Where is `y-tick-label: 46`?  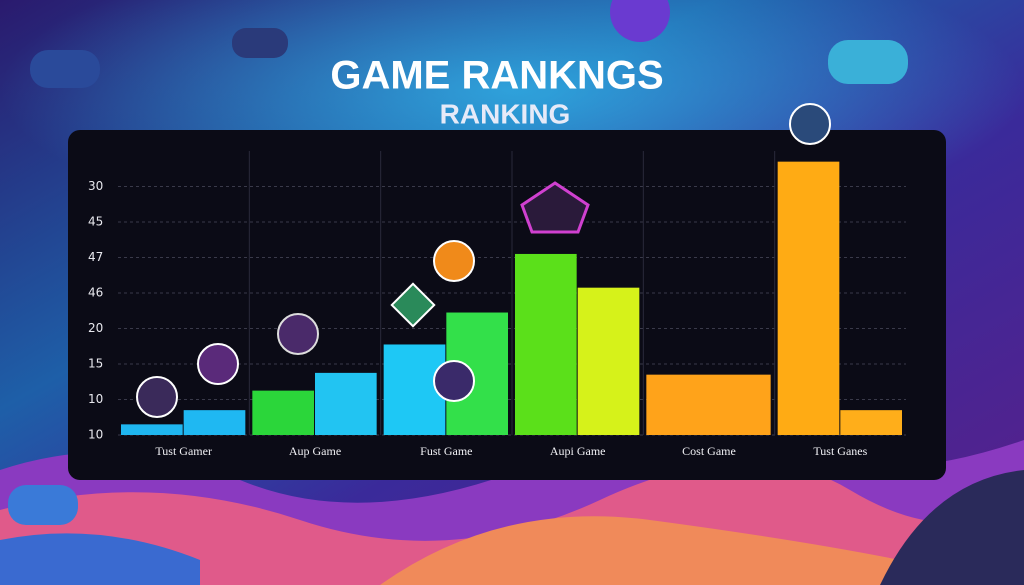
y-tick-label: 46 is located at coordinates (95, 293).